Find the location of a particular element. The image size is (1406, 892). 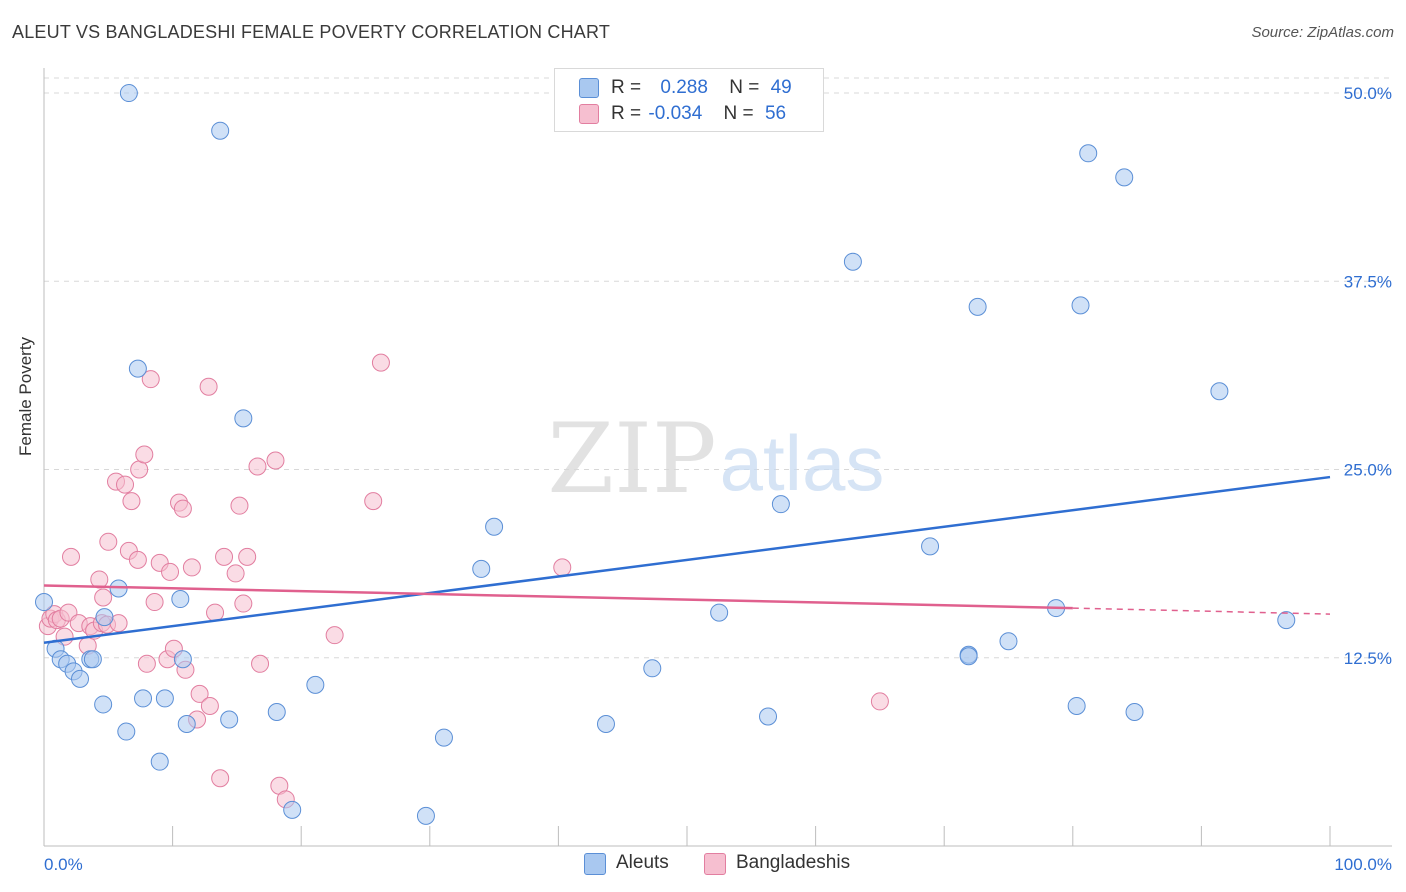

x-tick-label-max: 100.0% is located at coordinates (1363, 864).